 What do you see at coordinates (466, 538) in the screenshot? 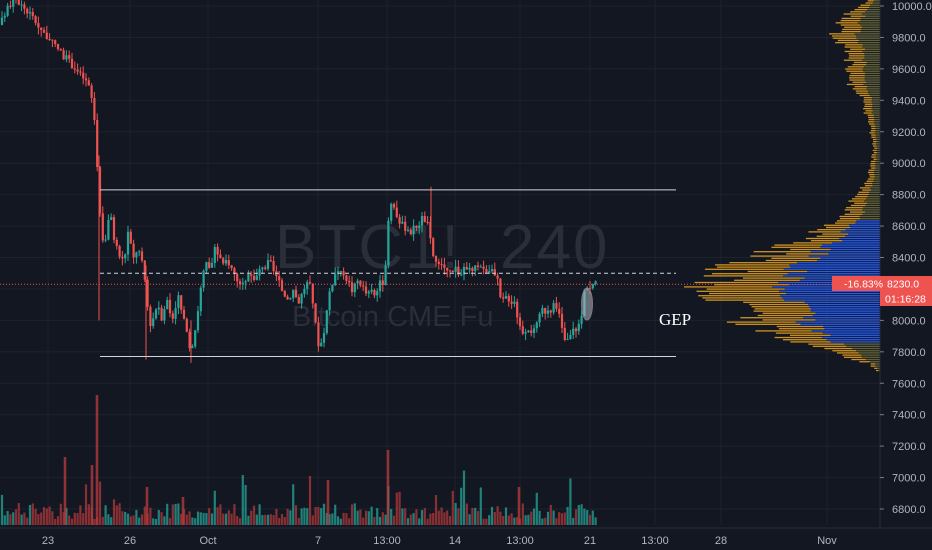
I see `time-axis: 23 26 Oct 7 13:00 14 13:00 21 13:00 28 Nov` at bounding box center [466, 538].